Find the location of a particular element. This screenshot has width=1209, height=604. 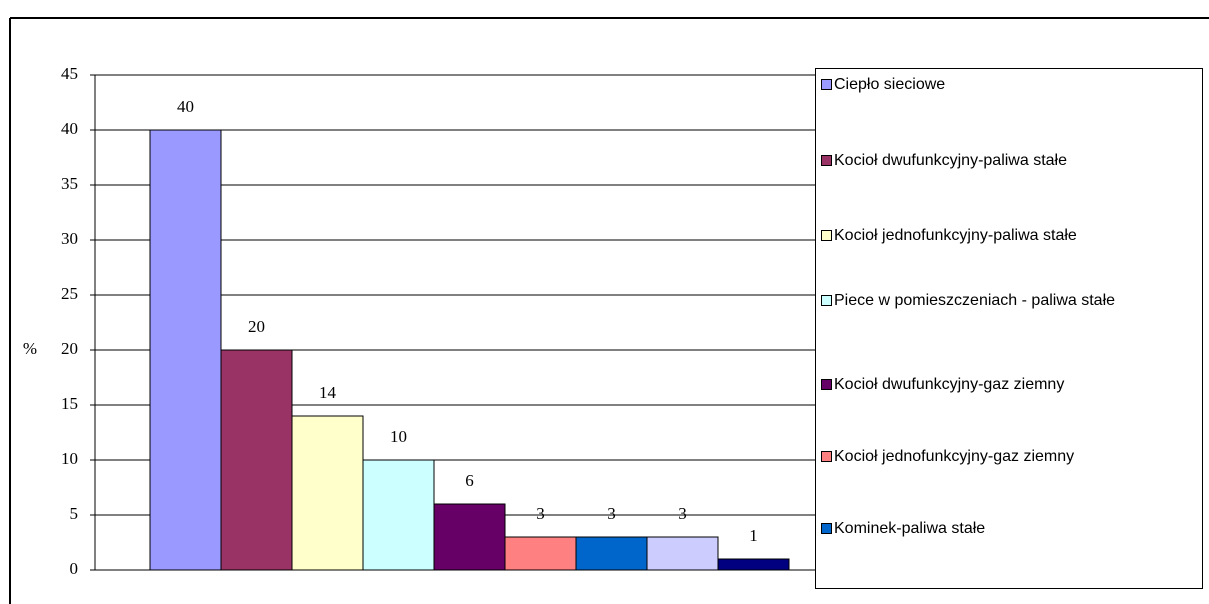

data-label: 1 is located at coordinates (753, 535).